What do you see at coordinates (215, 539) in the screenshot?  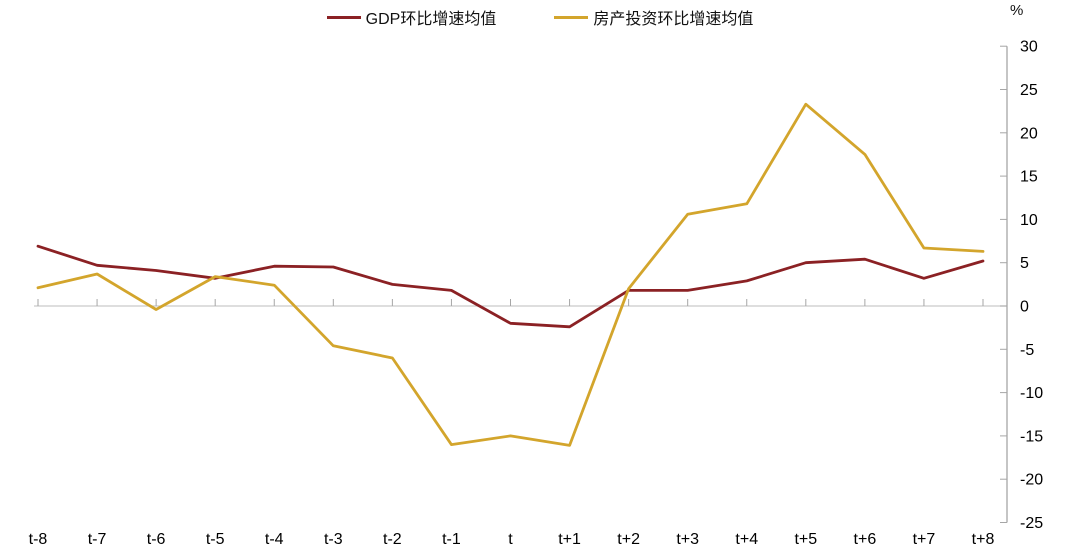 I see `x-tick-label: t-5` at bounding box center [215, 539].